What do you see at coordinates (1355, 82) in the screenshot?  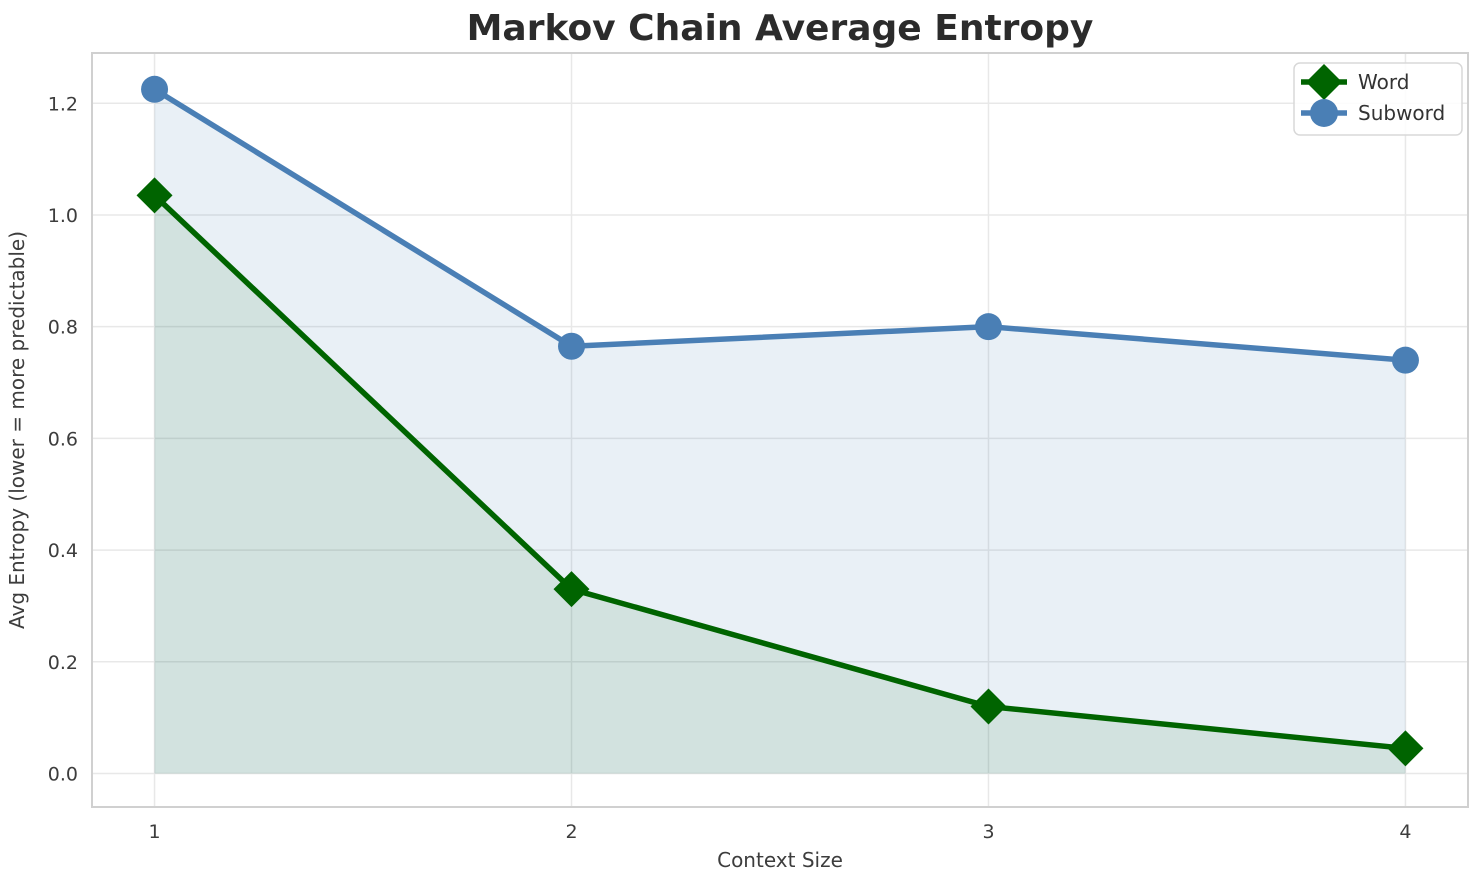 I see `legend-item-word: Word` at bounding box center [1355, 82].